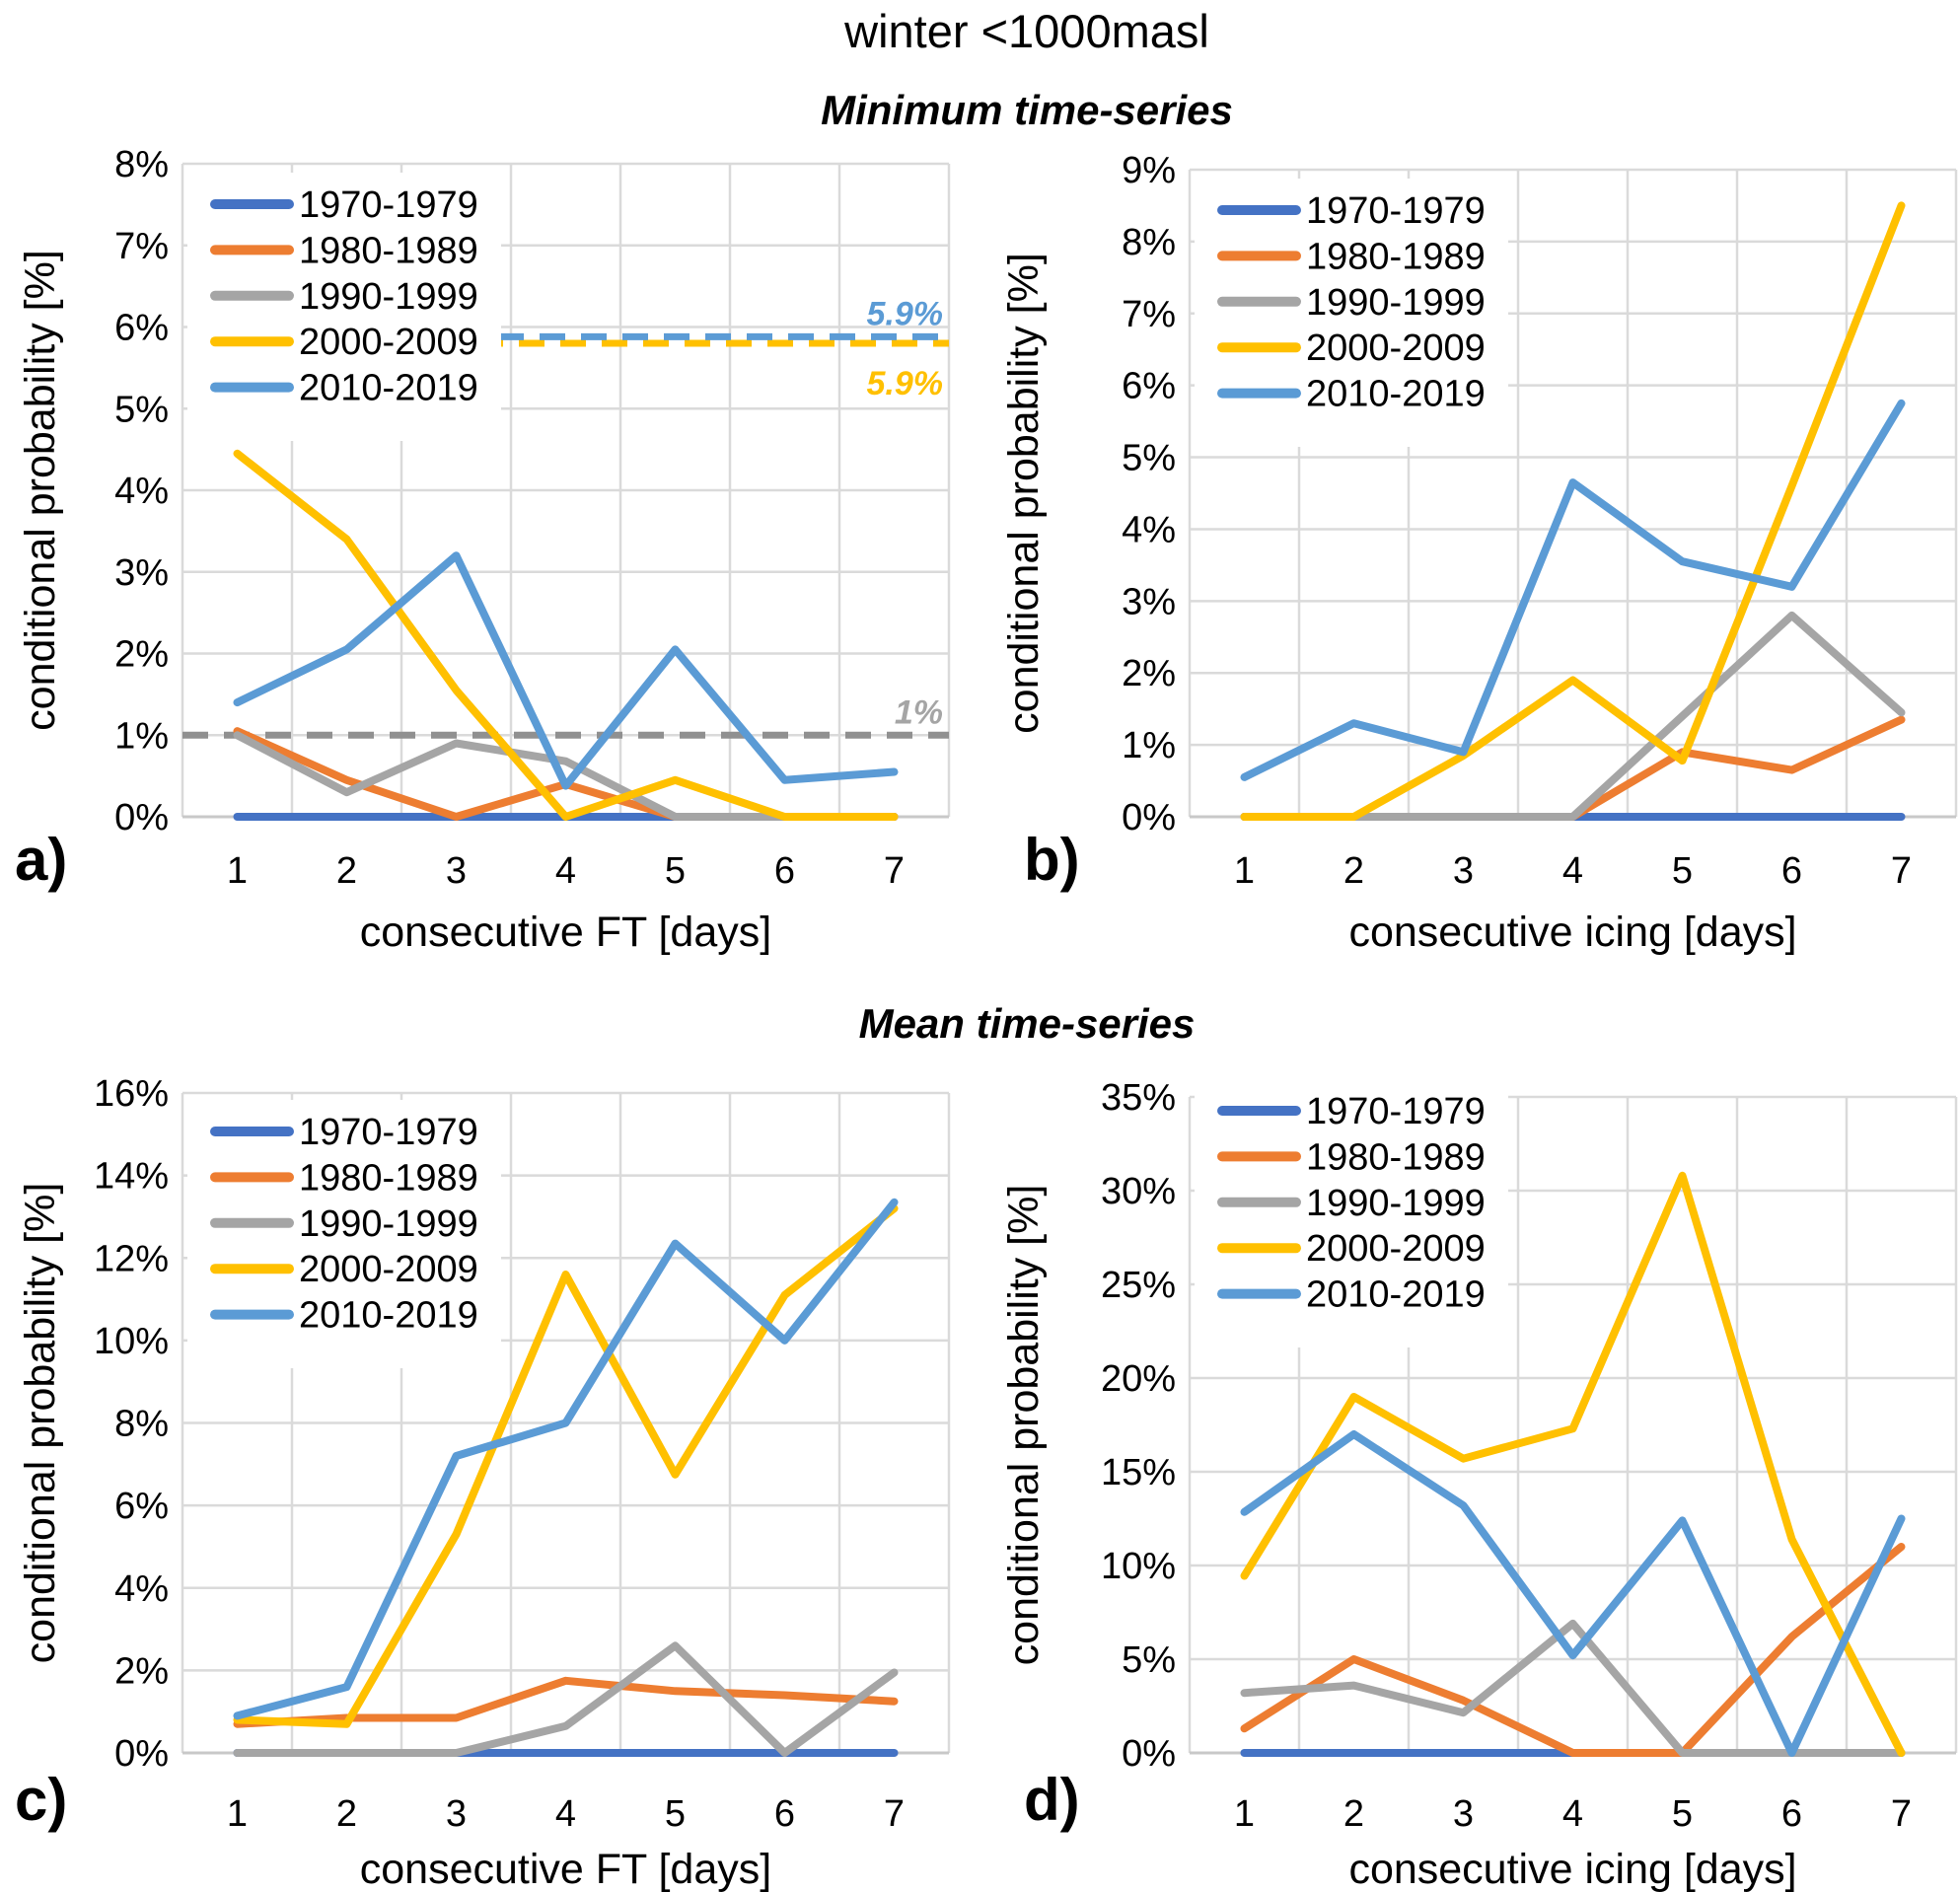 The image size is (1960, 1892). I want to click on panel-b-line-2010-2019, so click(1573, 590).